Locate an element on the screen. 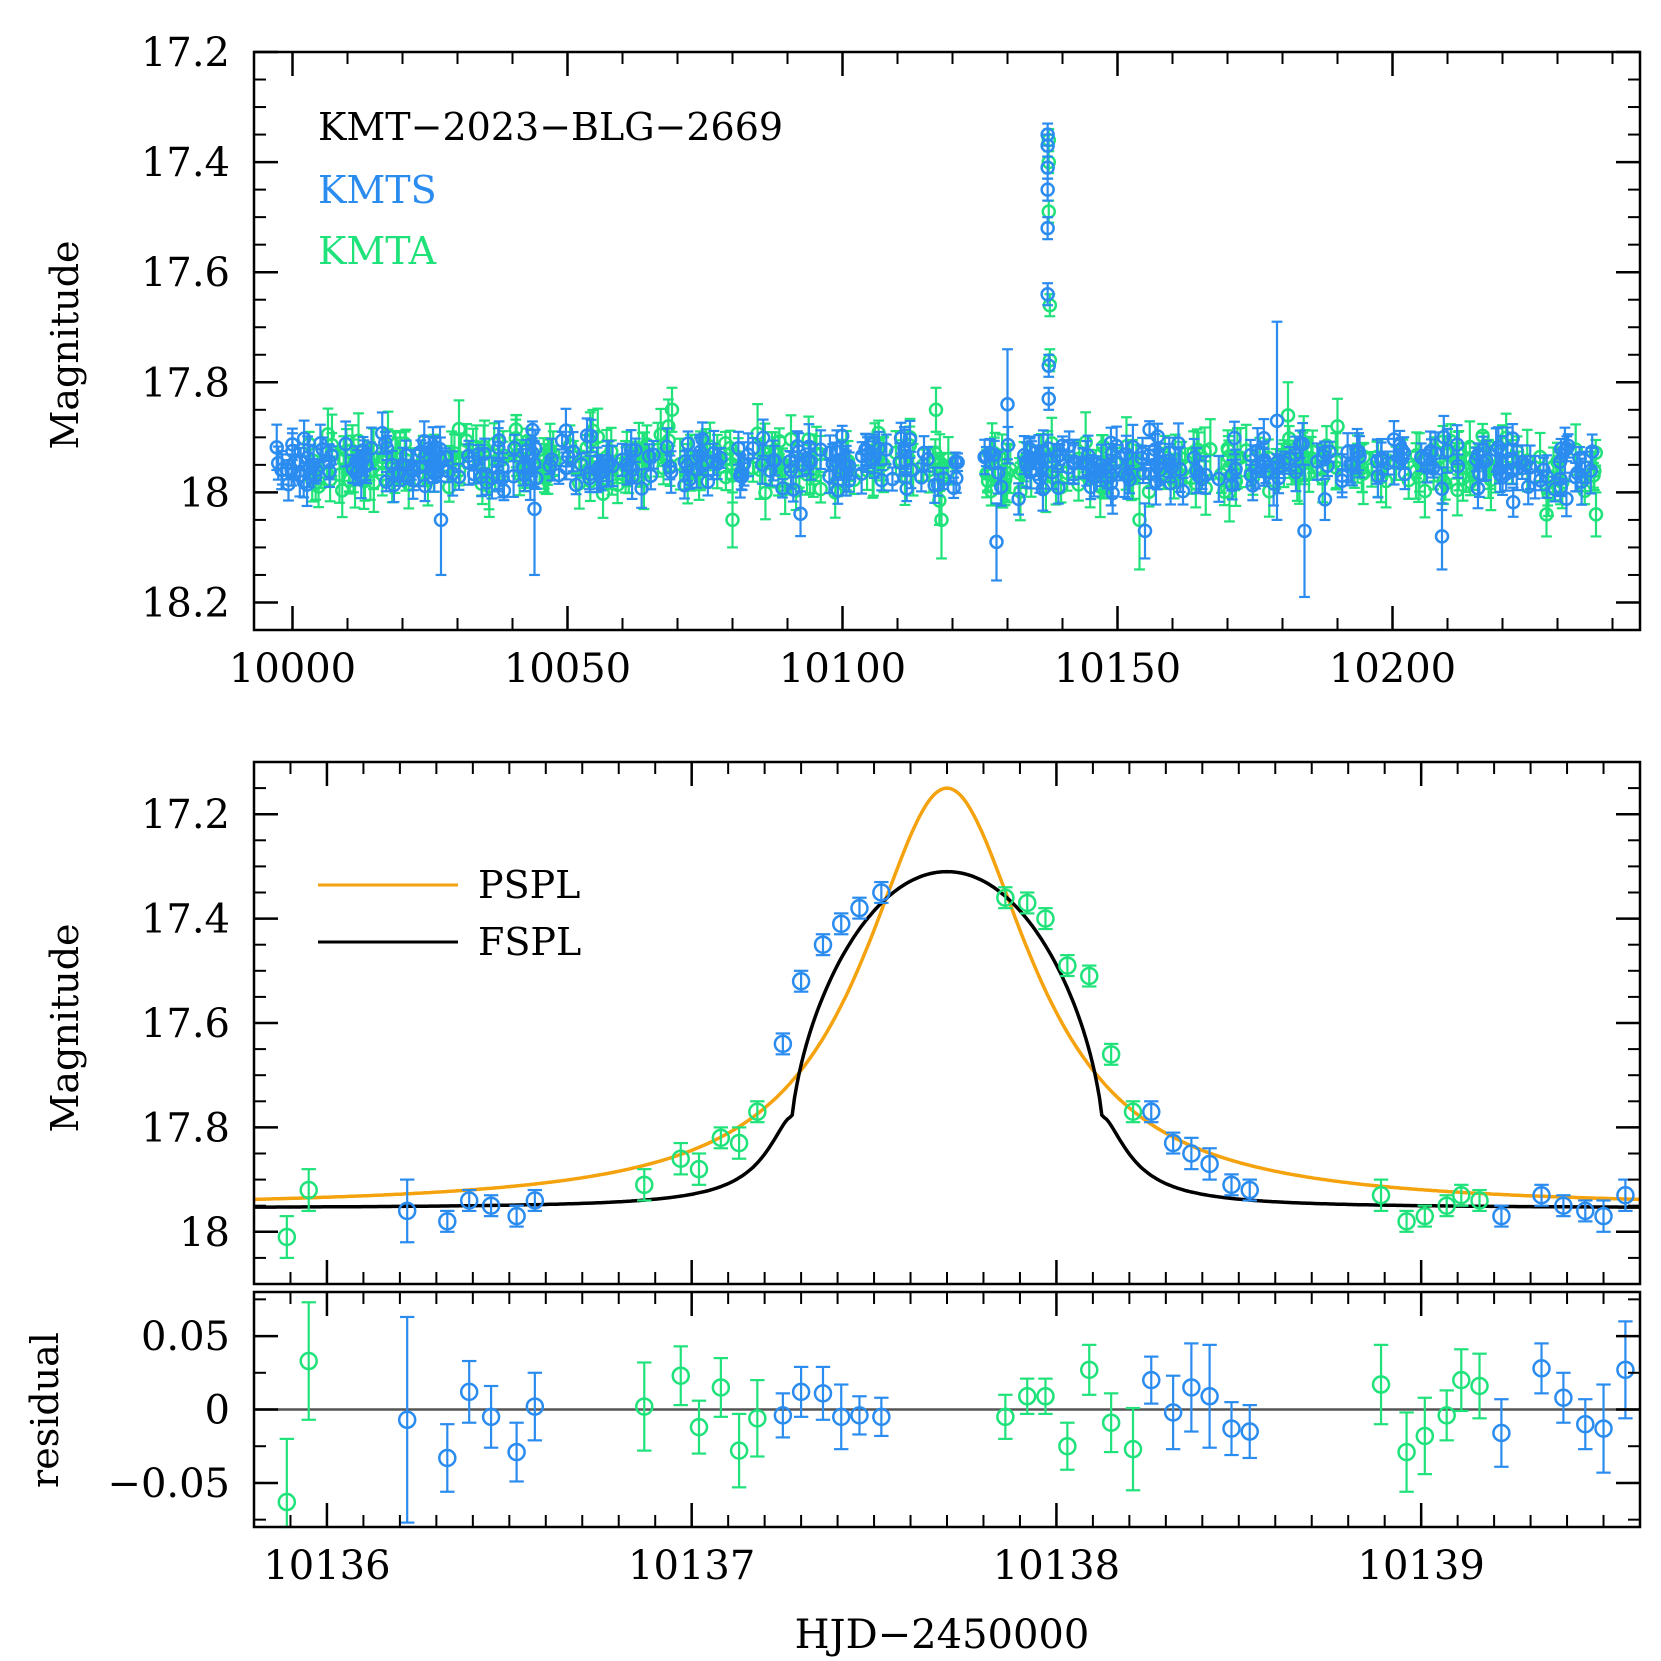  residual-y-tick-label: −0.05 is located at coordinates (168, 1484).